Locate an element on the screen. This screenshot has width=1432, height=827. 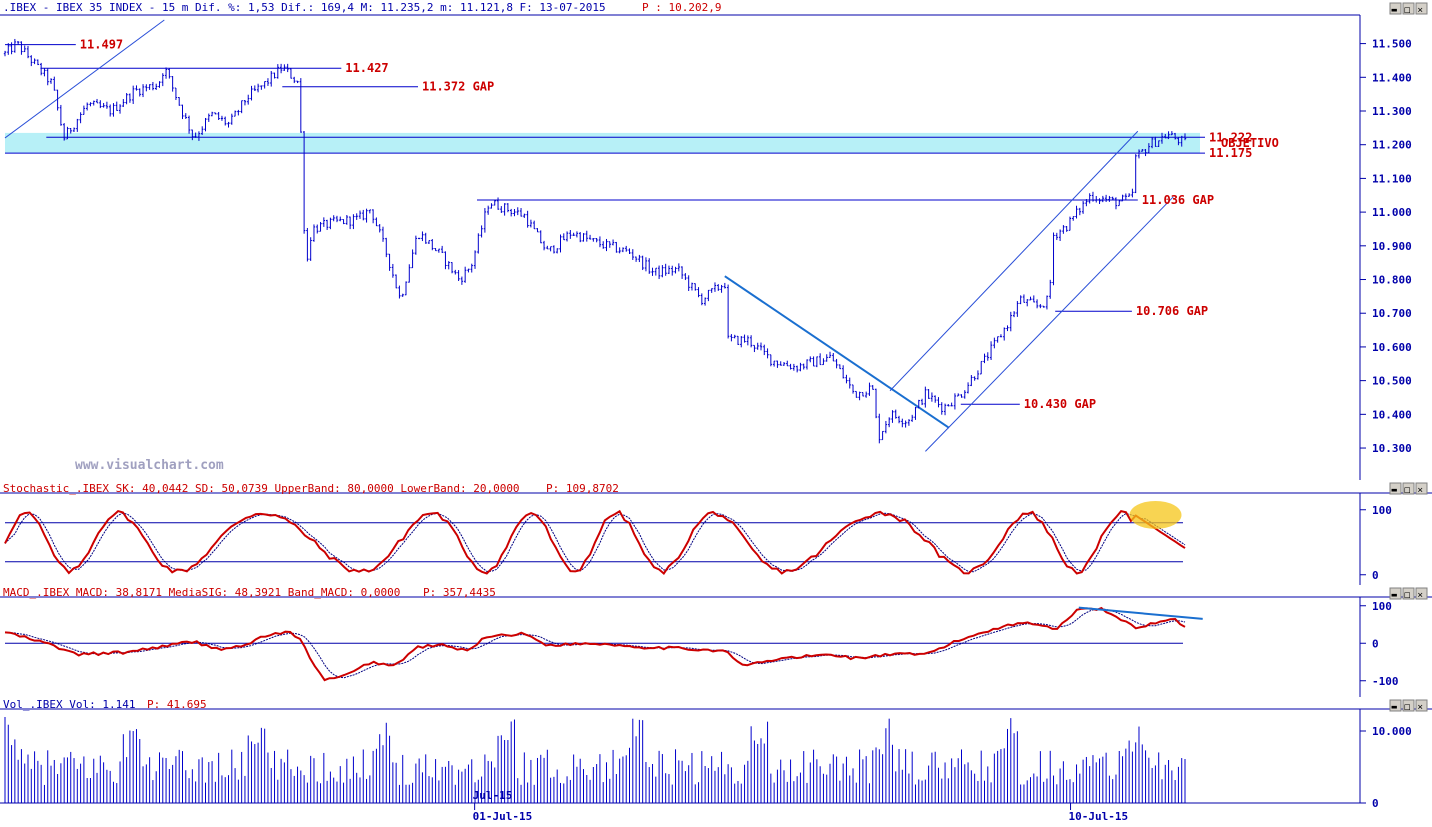
trendline is located at coordinates (837, 352).